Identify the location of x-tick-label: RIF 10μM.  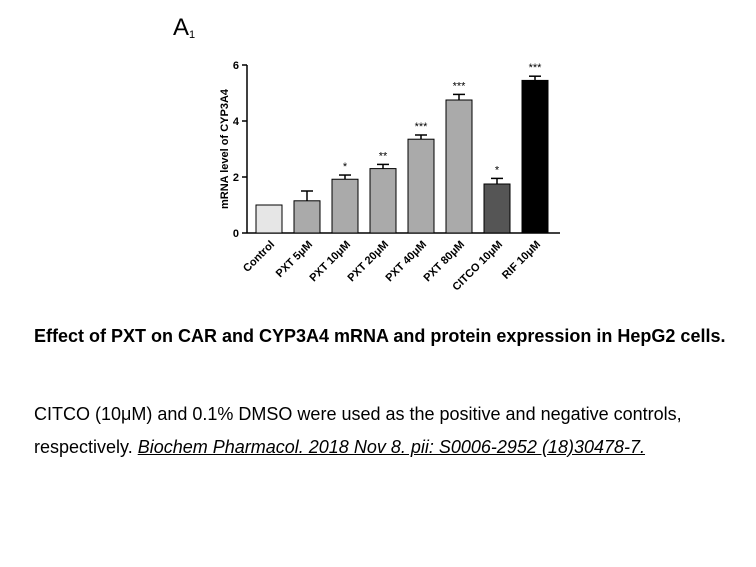
(521, 260).